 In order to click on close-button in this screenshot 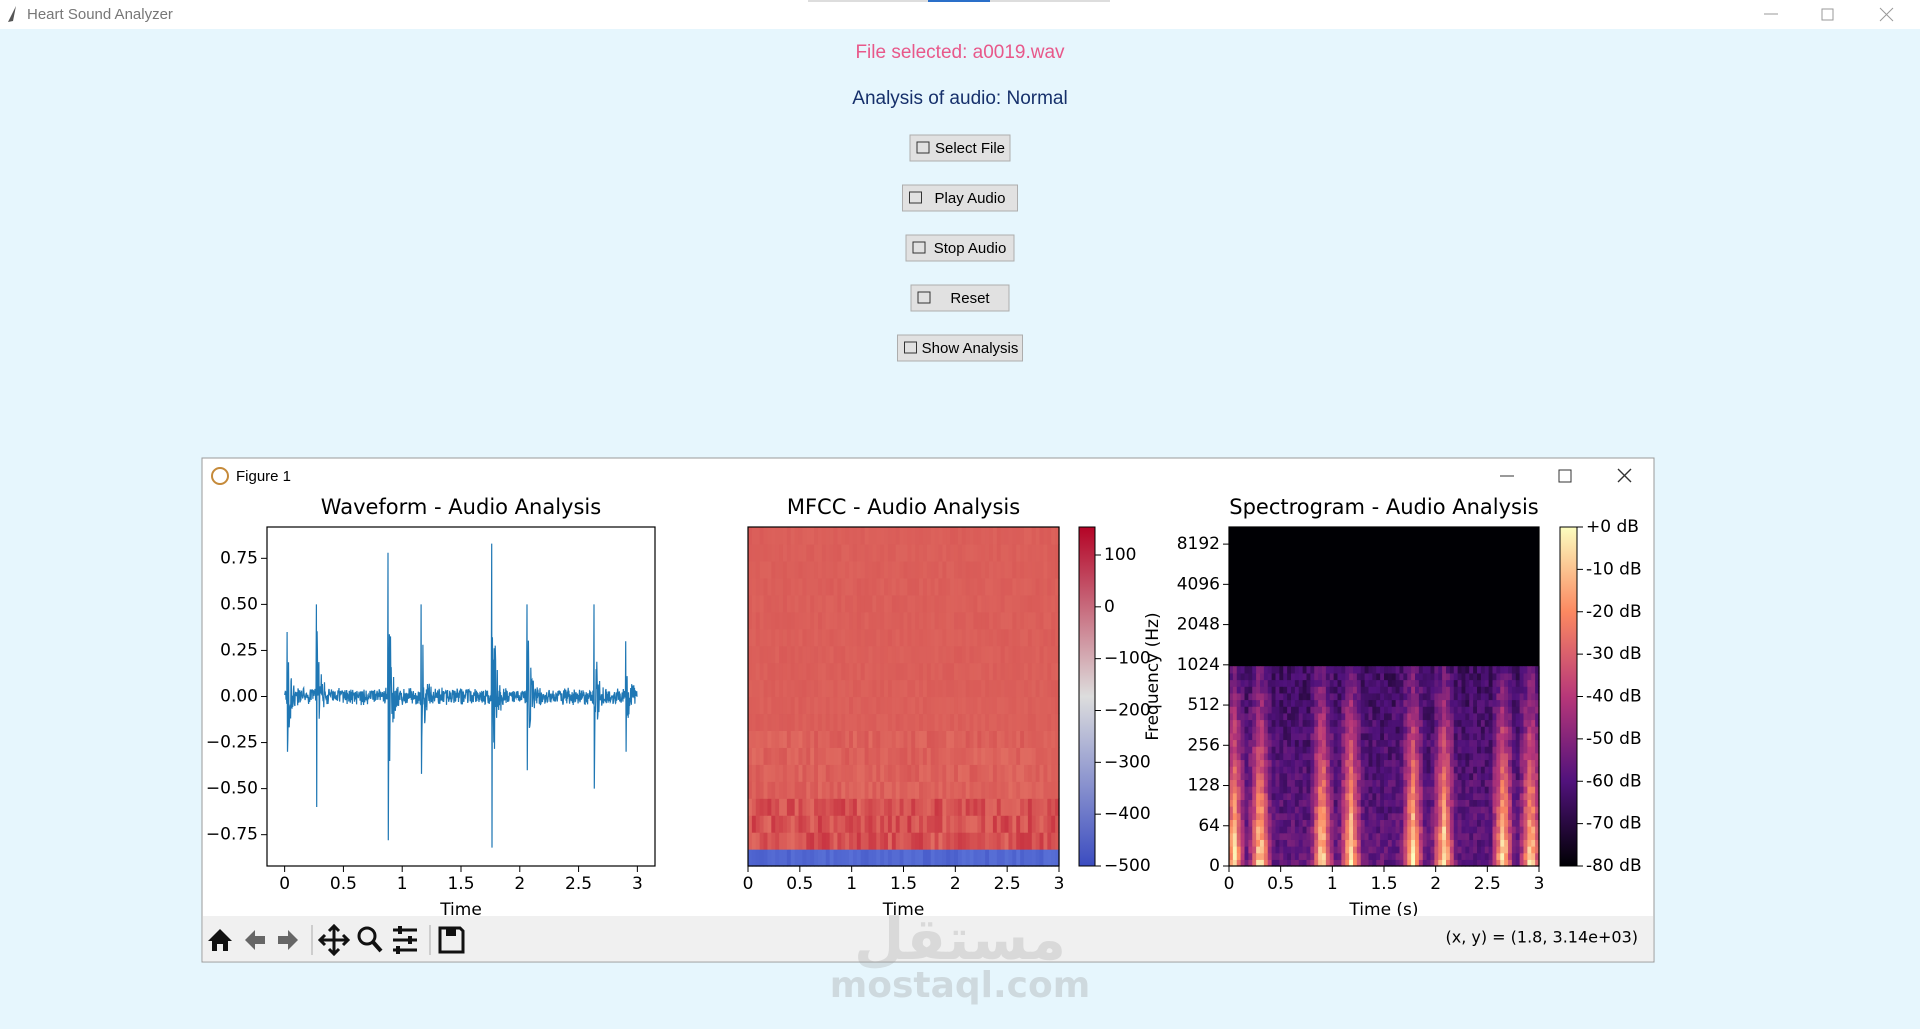, I will do `click(1886, 14)`.